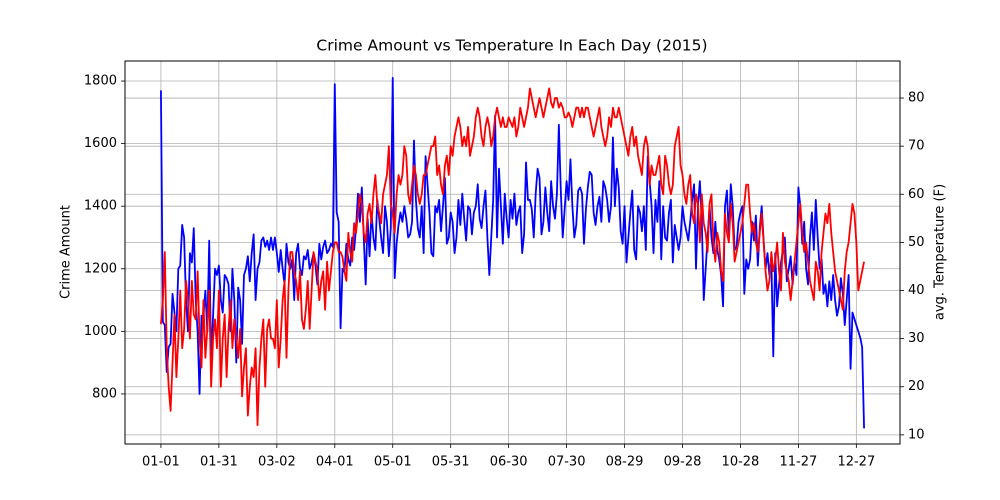 This screenshot has height=500, width=1000. I want to click on x-tick-label: 06-30, so click(509, 462).